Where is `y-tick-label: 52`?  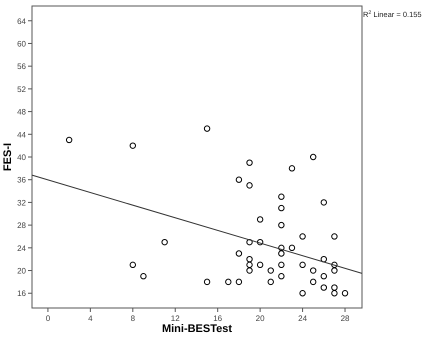
y-tick-label: 52 is located at coordinates (22, 89).